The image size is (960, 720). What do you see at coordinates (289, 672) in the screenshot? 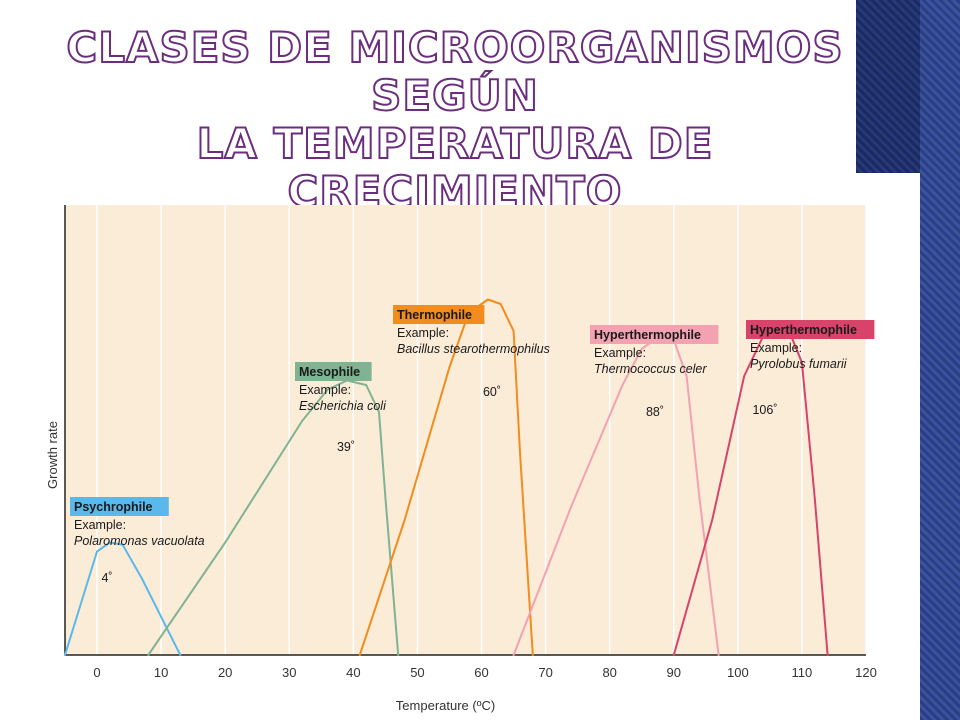
I see `x-tick-label: 30` at bounding box center [289, 672].